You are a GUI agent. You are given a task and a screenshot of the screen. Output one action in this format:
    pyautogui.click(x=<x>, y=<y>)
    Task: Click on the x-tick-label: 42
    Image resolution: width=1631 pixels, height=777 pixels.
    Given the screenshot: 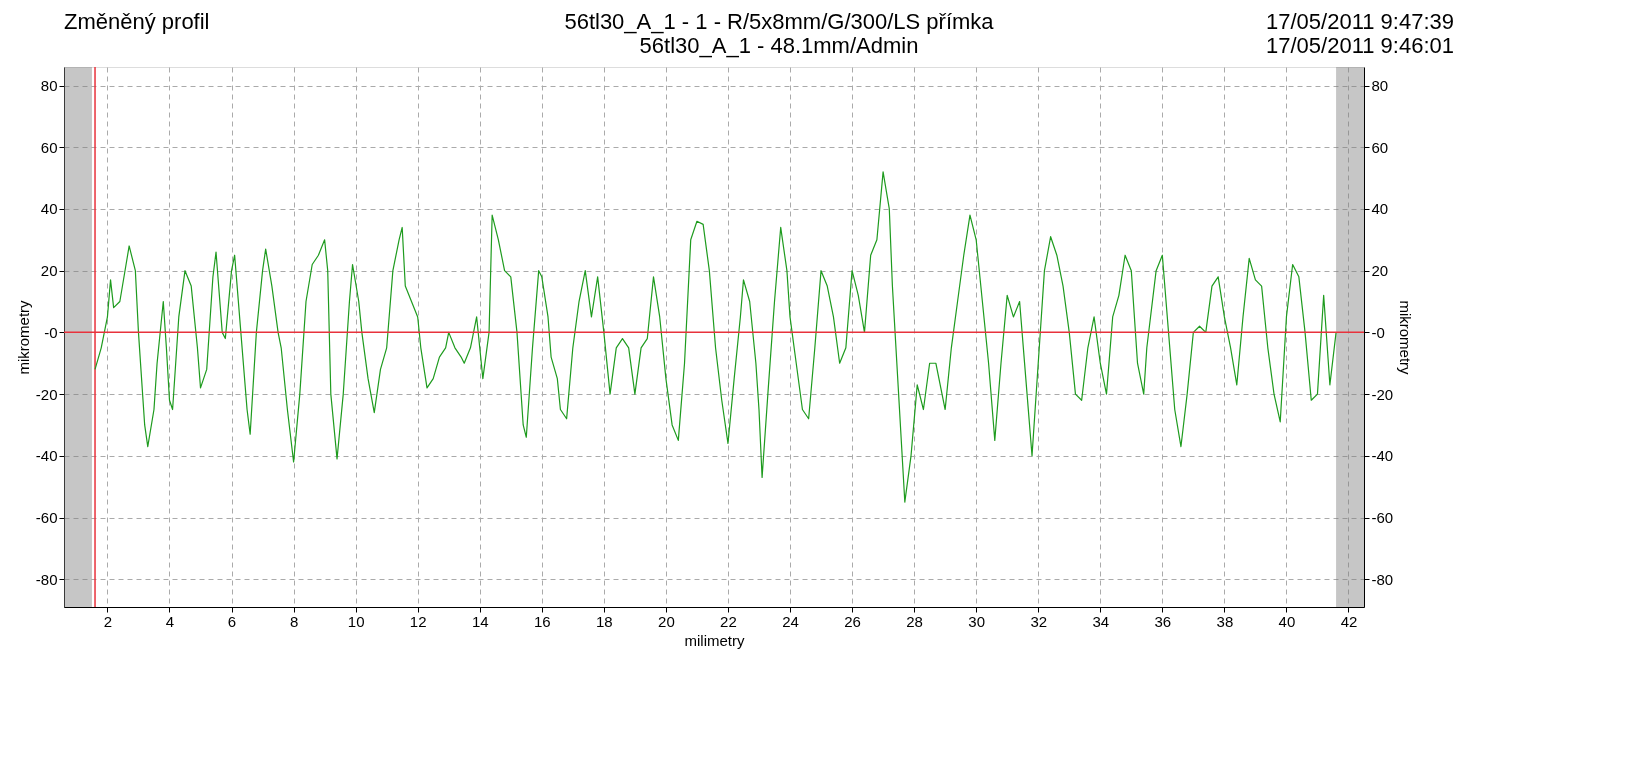 What is the action you would take?
    pyautogui.click(x=1349, y=621)
    